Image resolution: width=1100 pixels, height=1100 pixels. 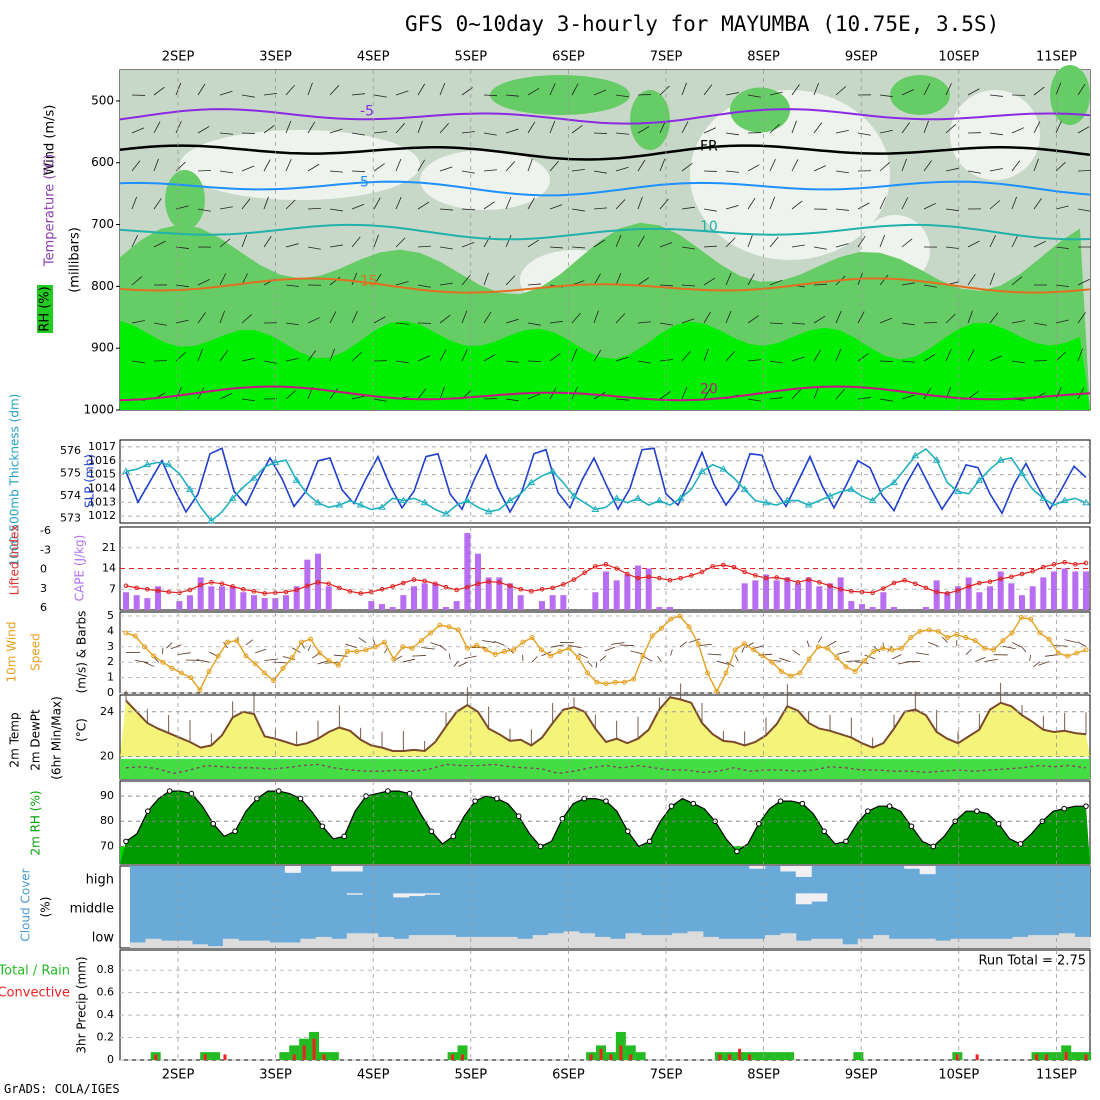 I want to click on cloud-layer-label: middle, so click(x=92, y=909).